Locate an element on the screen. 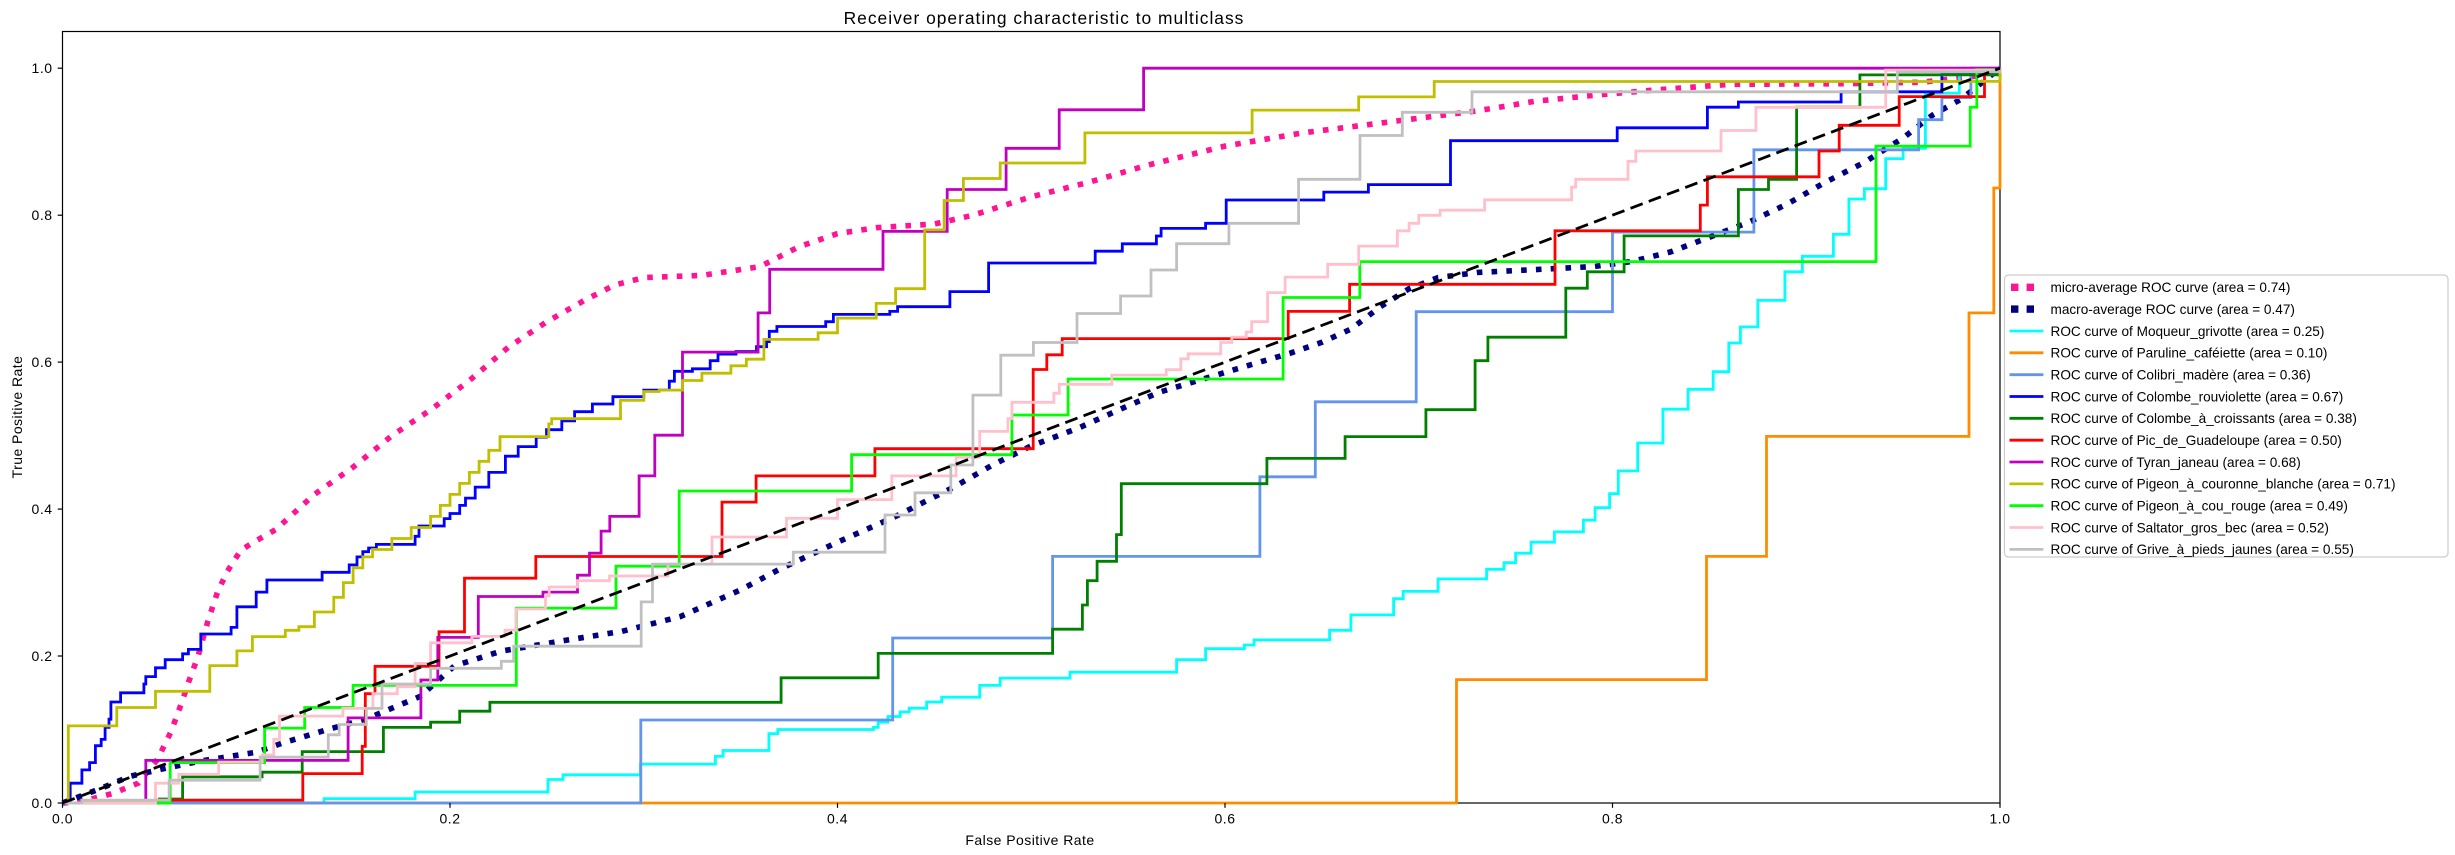  svg-text:micro-average ROC curve (area: micro-average ROC curve (area = 0.74) is located at coordinates (2171, 287).